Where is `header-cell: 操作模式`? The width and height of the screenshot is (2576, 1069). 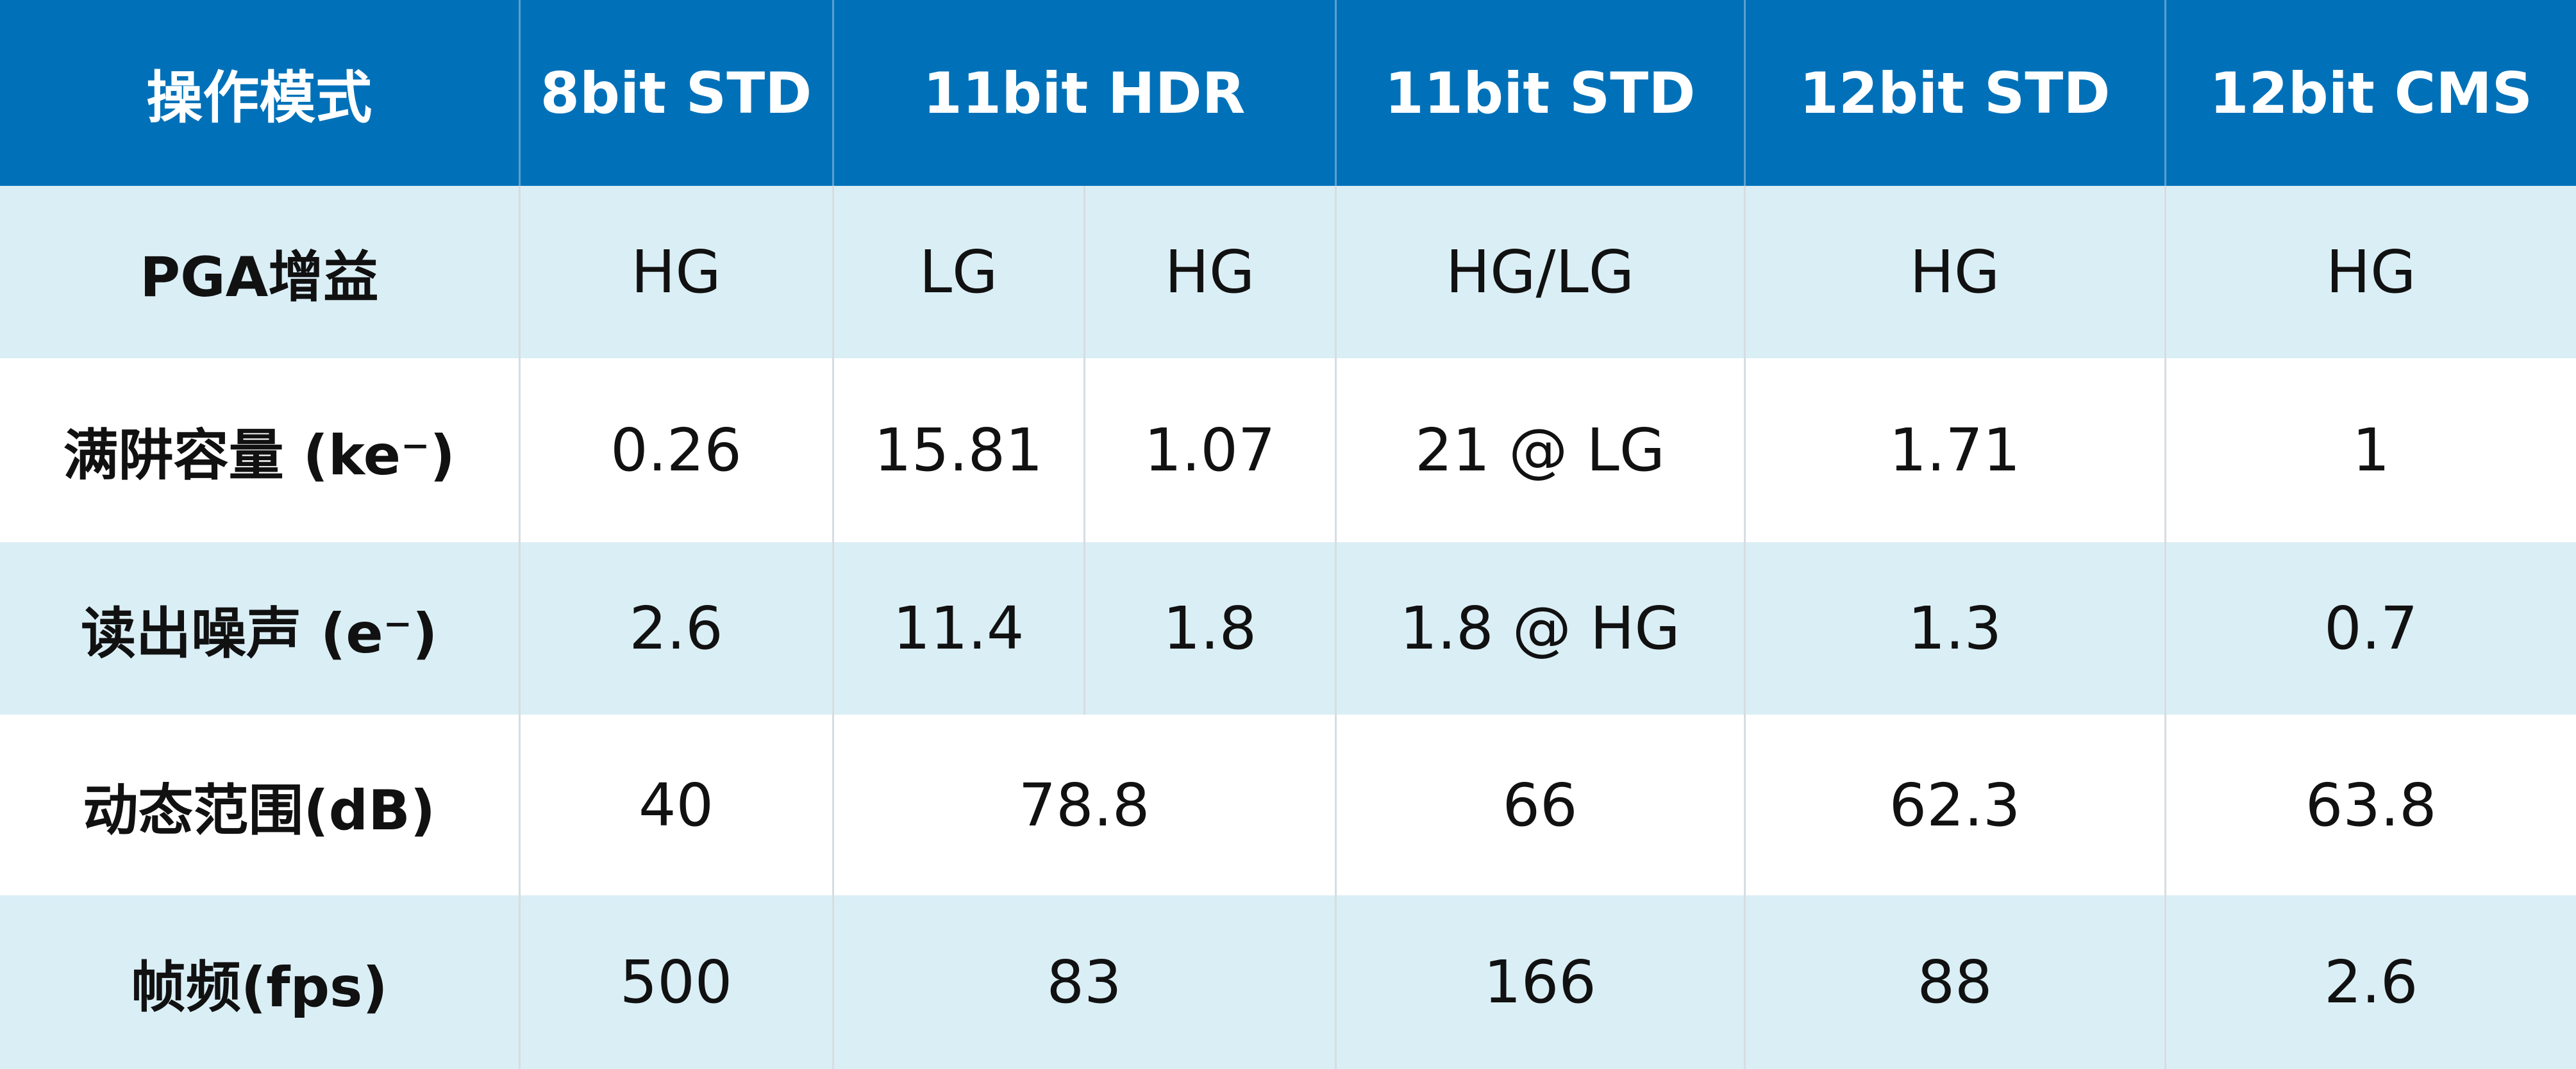
header-cell: 操作模式 is located at coordinates (259, 93).